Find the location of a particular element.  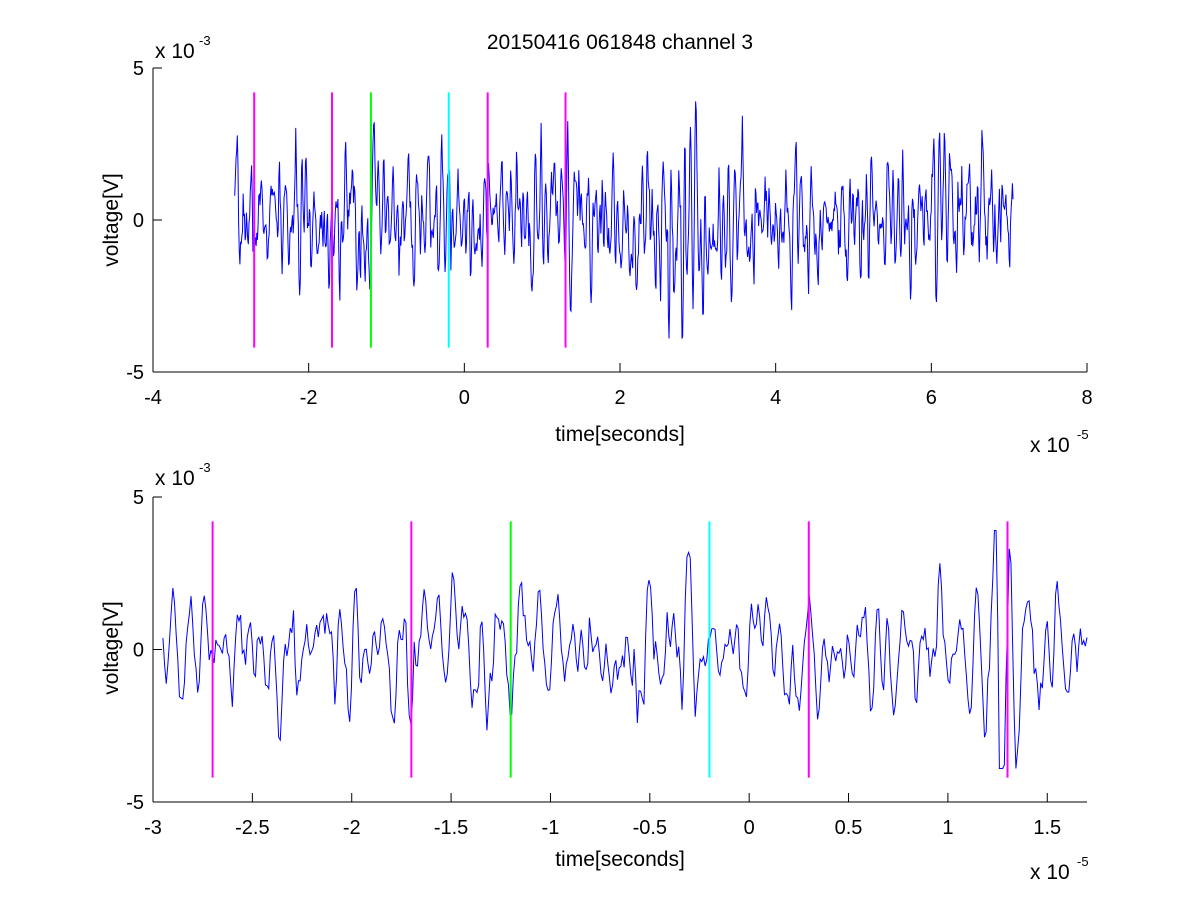

top-x-tick-label: 0 is located at coordinates (464, 398).